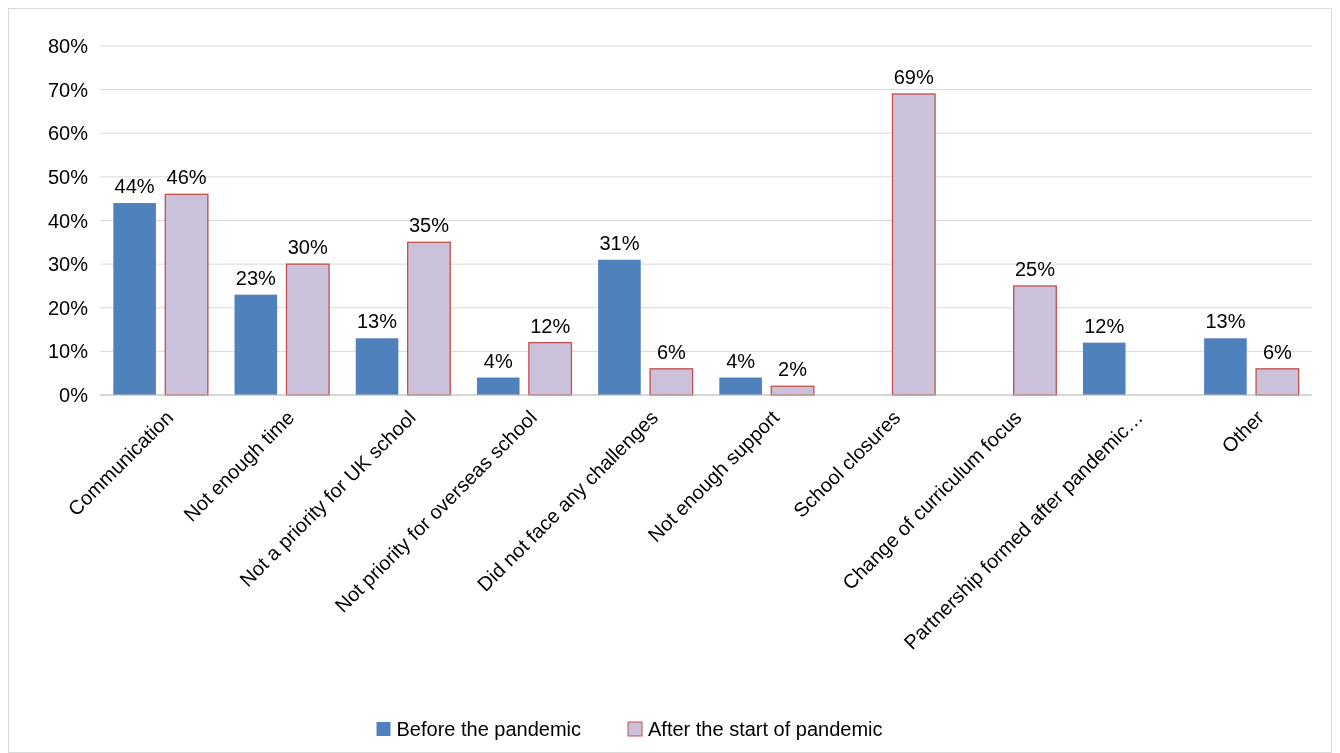 The image size is (1340, 753). I want to click on data-label: 31%, so click(619, 242).